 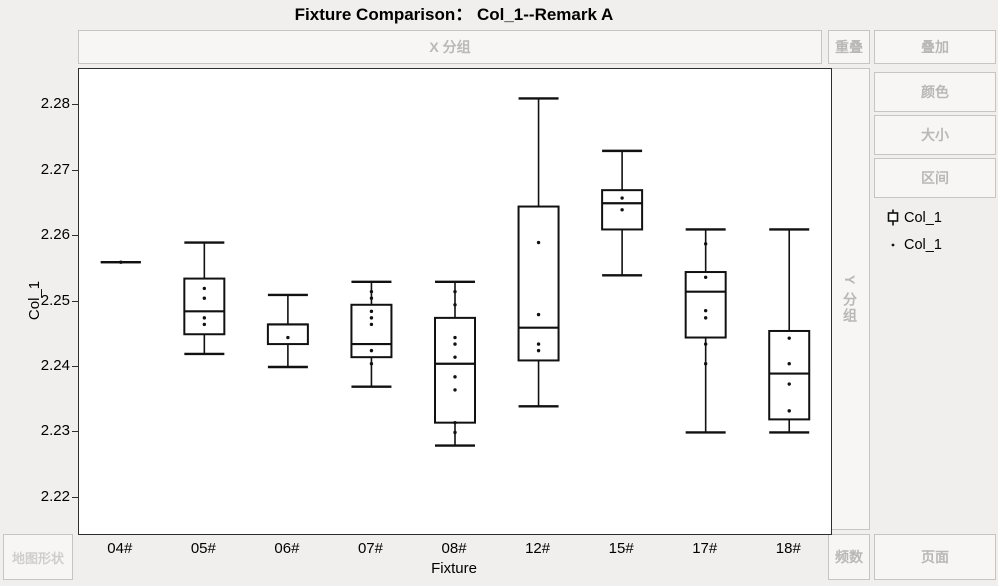 I want to click on box-group-15#, so click(x=622, y=213).